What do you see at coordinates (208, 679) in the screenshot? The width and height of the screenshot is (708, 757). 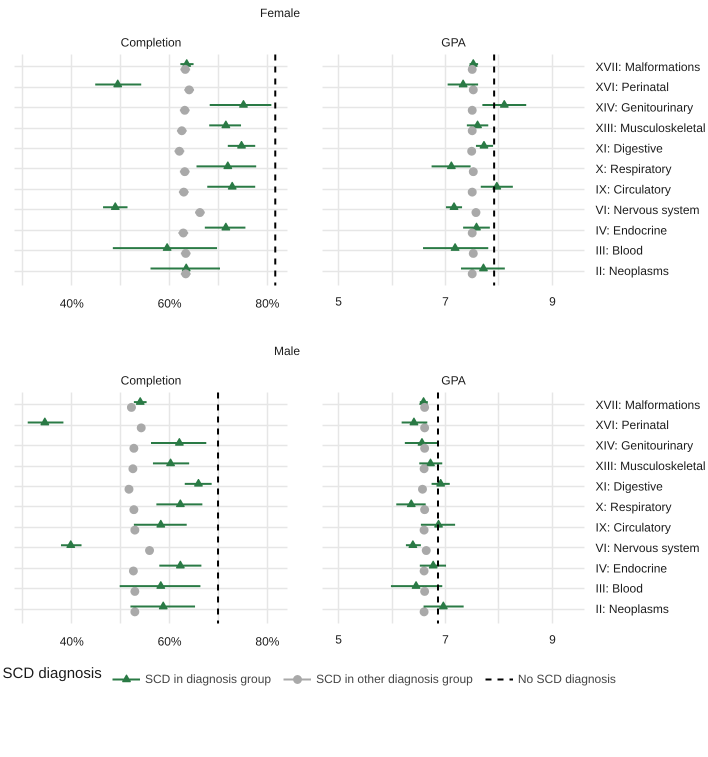 I see `legend-label: SCD in diagnosis group` at bounding box center [208, 679].